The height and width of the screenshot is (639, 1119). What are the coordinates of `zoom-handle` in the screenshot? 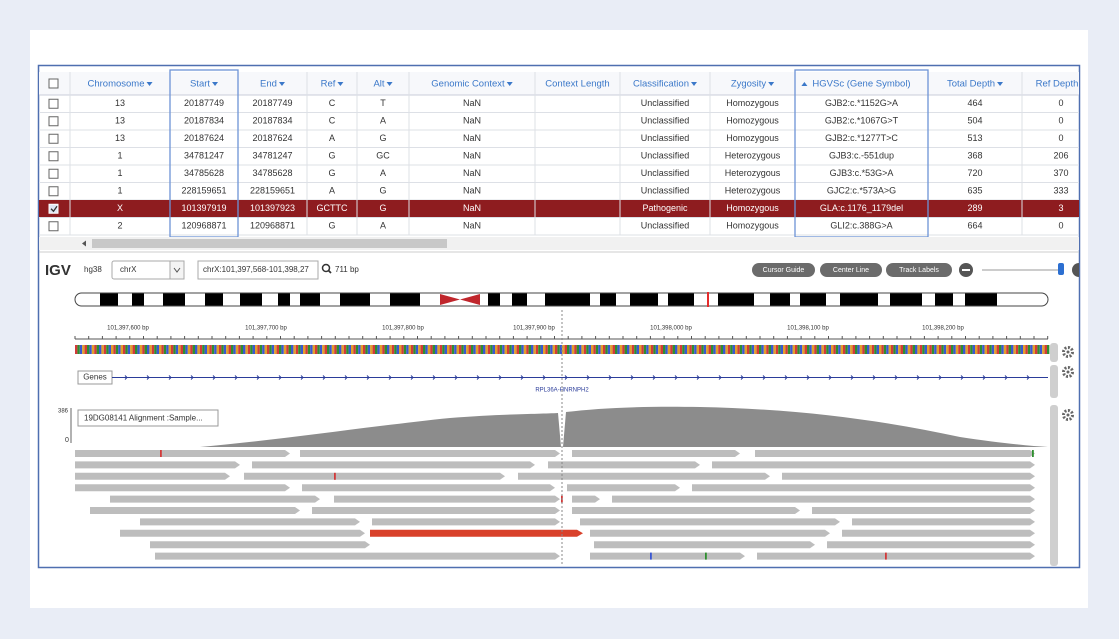 It's located at (1061, 269).